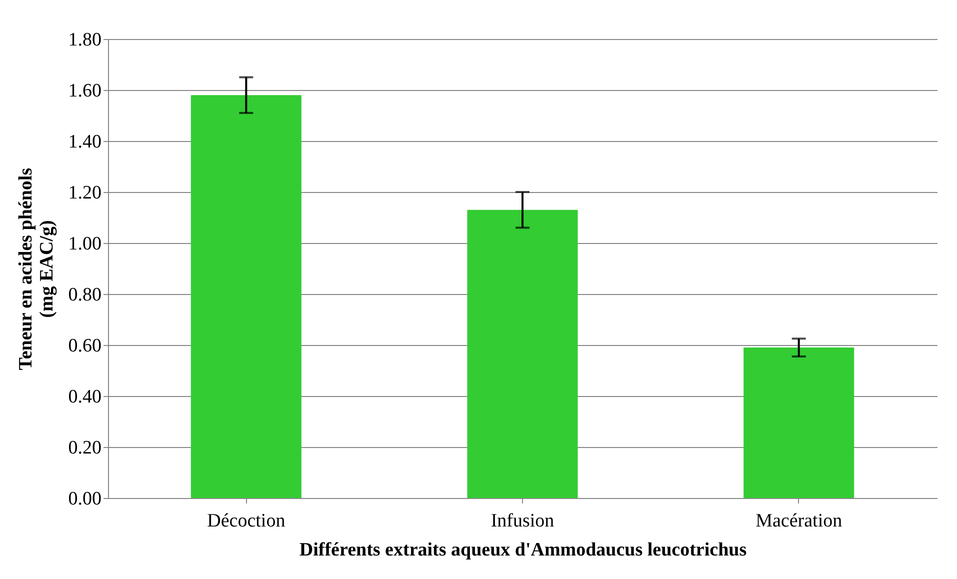  What do you see at coordinates (85, 193) in the screenshot?
I see `y-tick-label: 1.20` at bounding box center [85, 193].